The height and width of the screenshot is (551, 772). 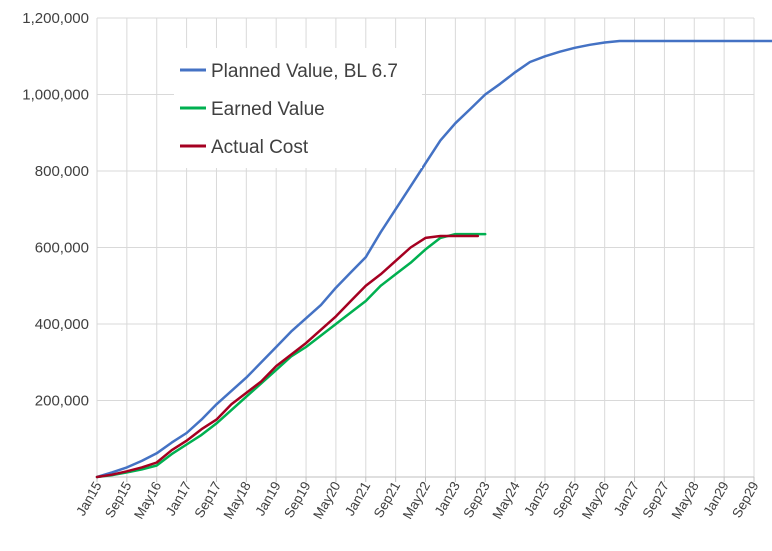 What do you see at coordinates (304, 71) in the screenshot?
I see `legend-label: Planned Value, BL 6.7` at bounding box center [304, 71].